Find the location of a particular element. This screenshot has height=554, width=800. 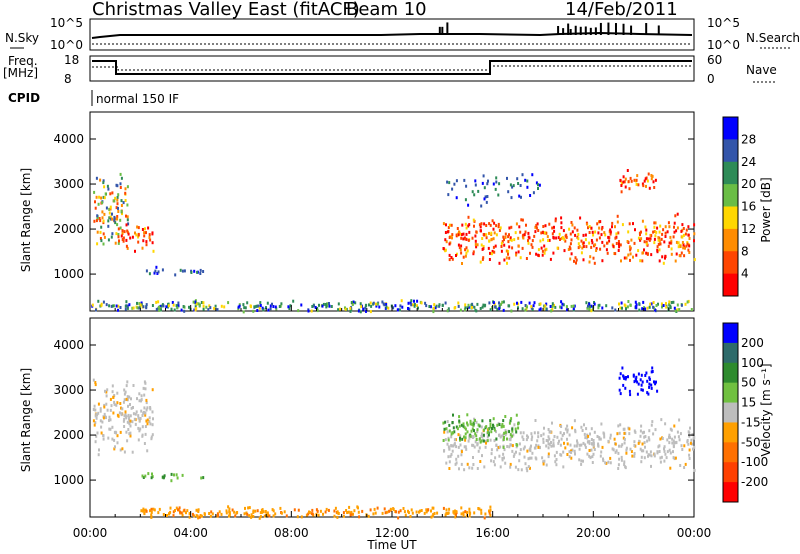

colorbar-tick-label: 12 is located at coordinates (748, 229).